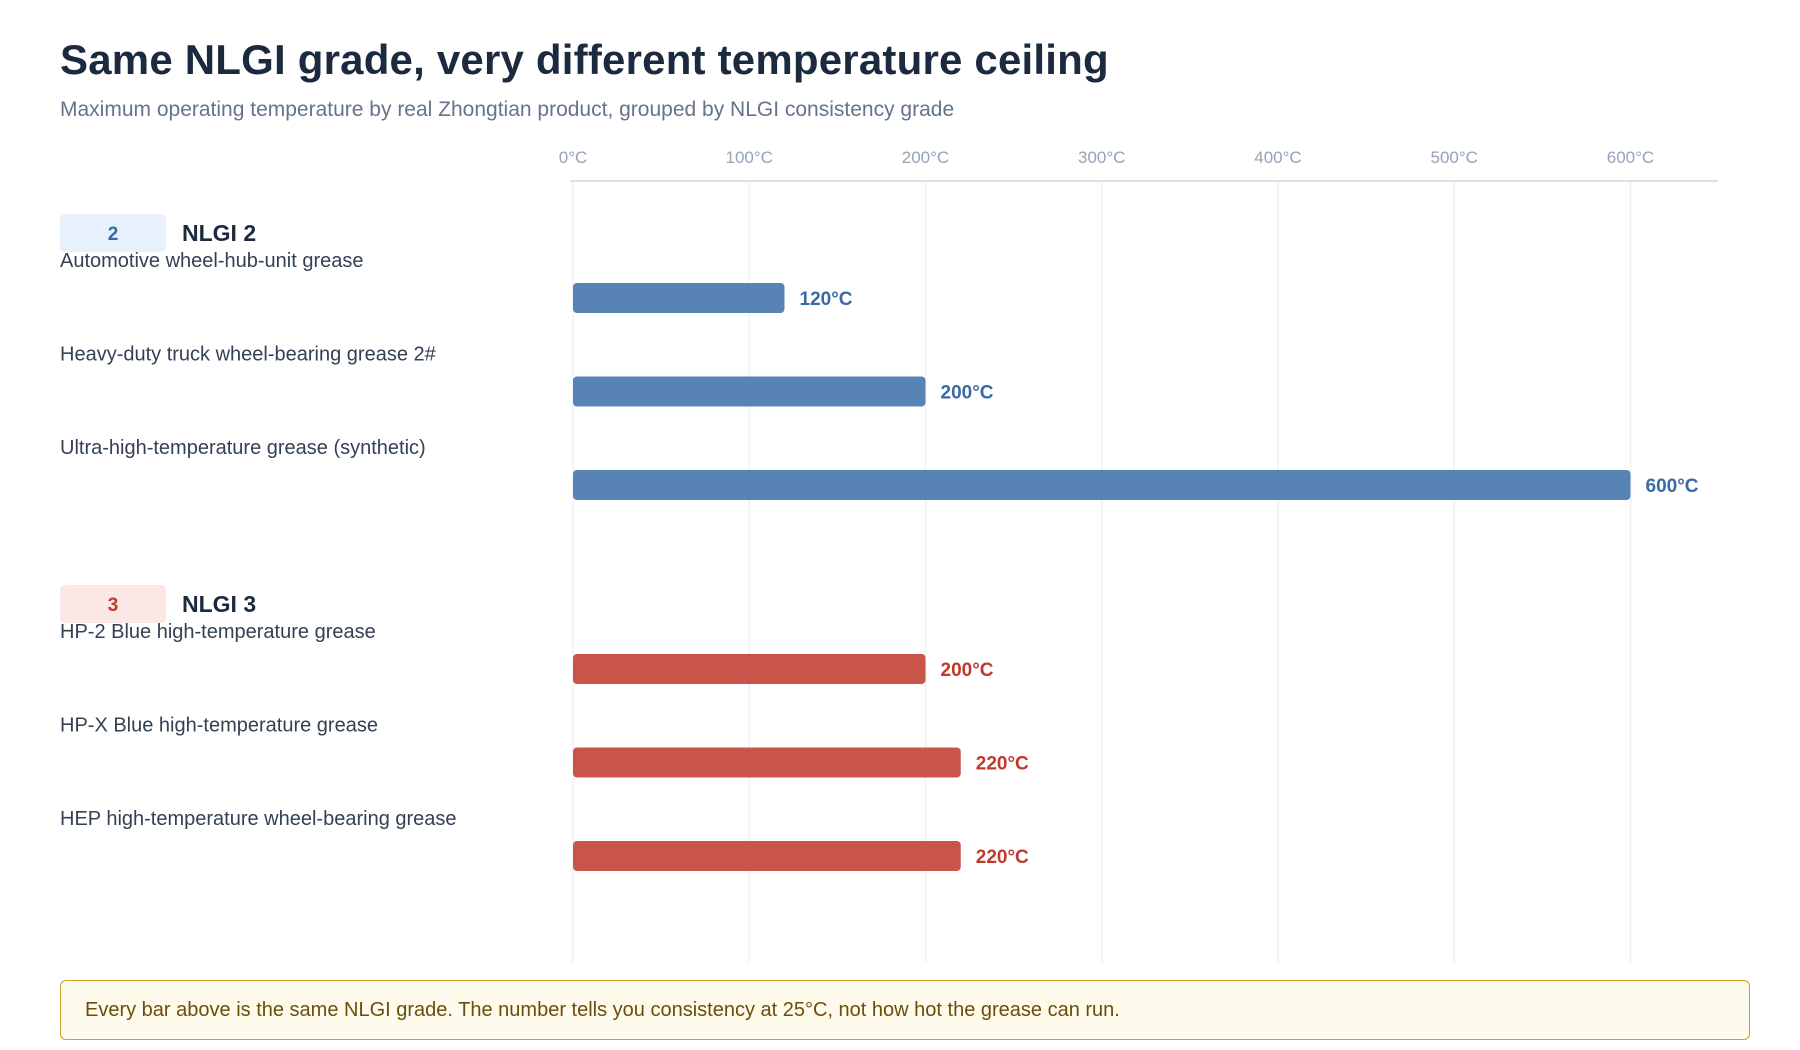 The image size is (1800, 1050). What do you see at coordinates (1630, 157) in the screenshot?
I see `x-tick-label: 600°C` at bounding box center [1630, 157].